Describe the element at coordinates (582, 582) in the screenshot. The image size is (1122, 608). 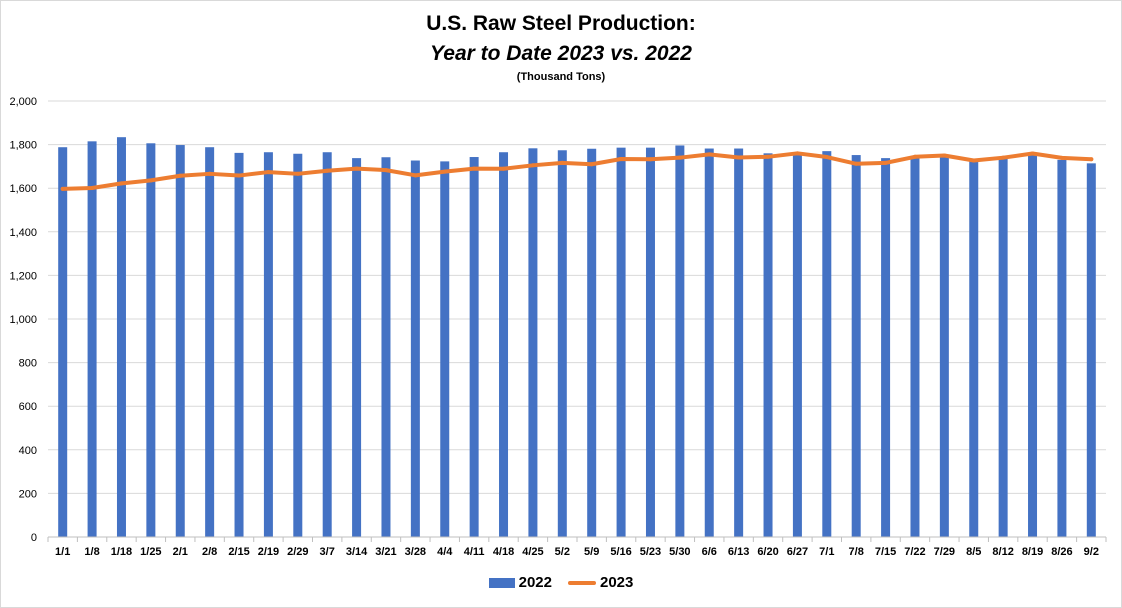
I see `legend-swatch-2023` at that location.